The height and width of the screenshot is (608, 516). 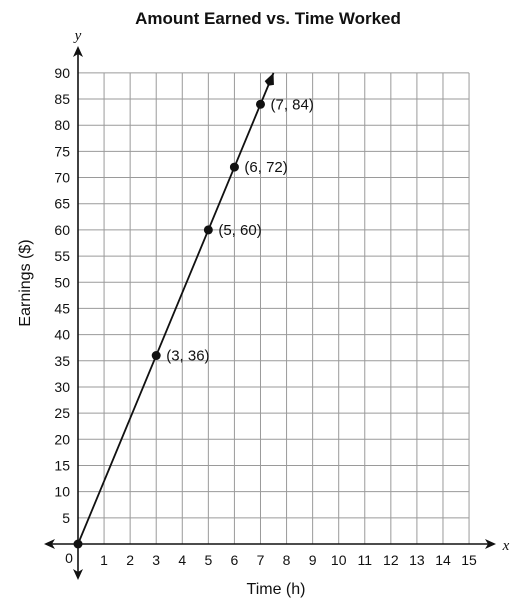 I want to click on origin-label: 0, so click(x=69, y=558).